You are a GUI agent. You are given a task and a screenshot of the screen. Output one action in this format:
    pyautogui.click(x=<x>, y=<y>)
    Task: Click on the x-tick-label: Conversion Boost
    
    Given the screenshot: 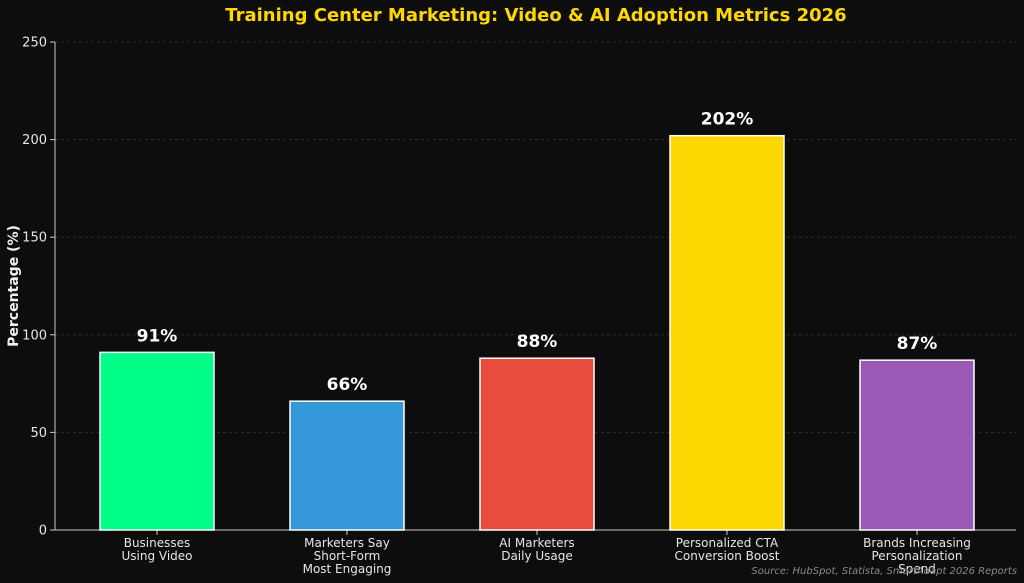 What is the action you would take?
    pyautogui.click(x=727, y=556)
    